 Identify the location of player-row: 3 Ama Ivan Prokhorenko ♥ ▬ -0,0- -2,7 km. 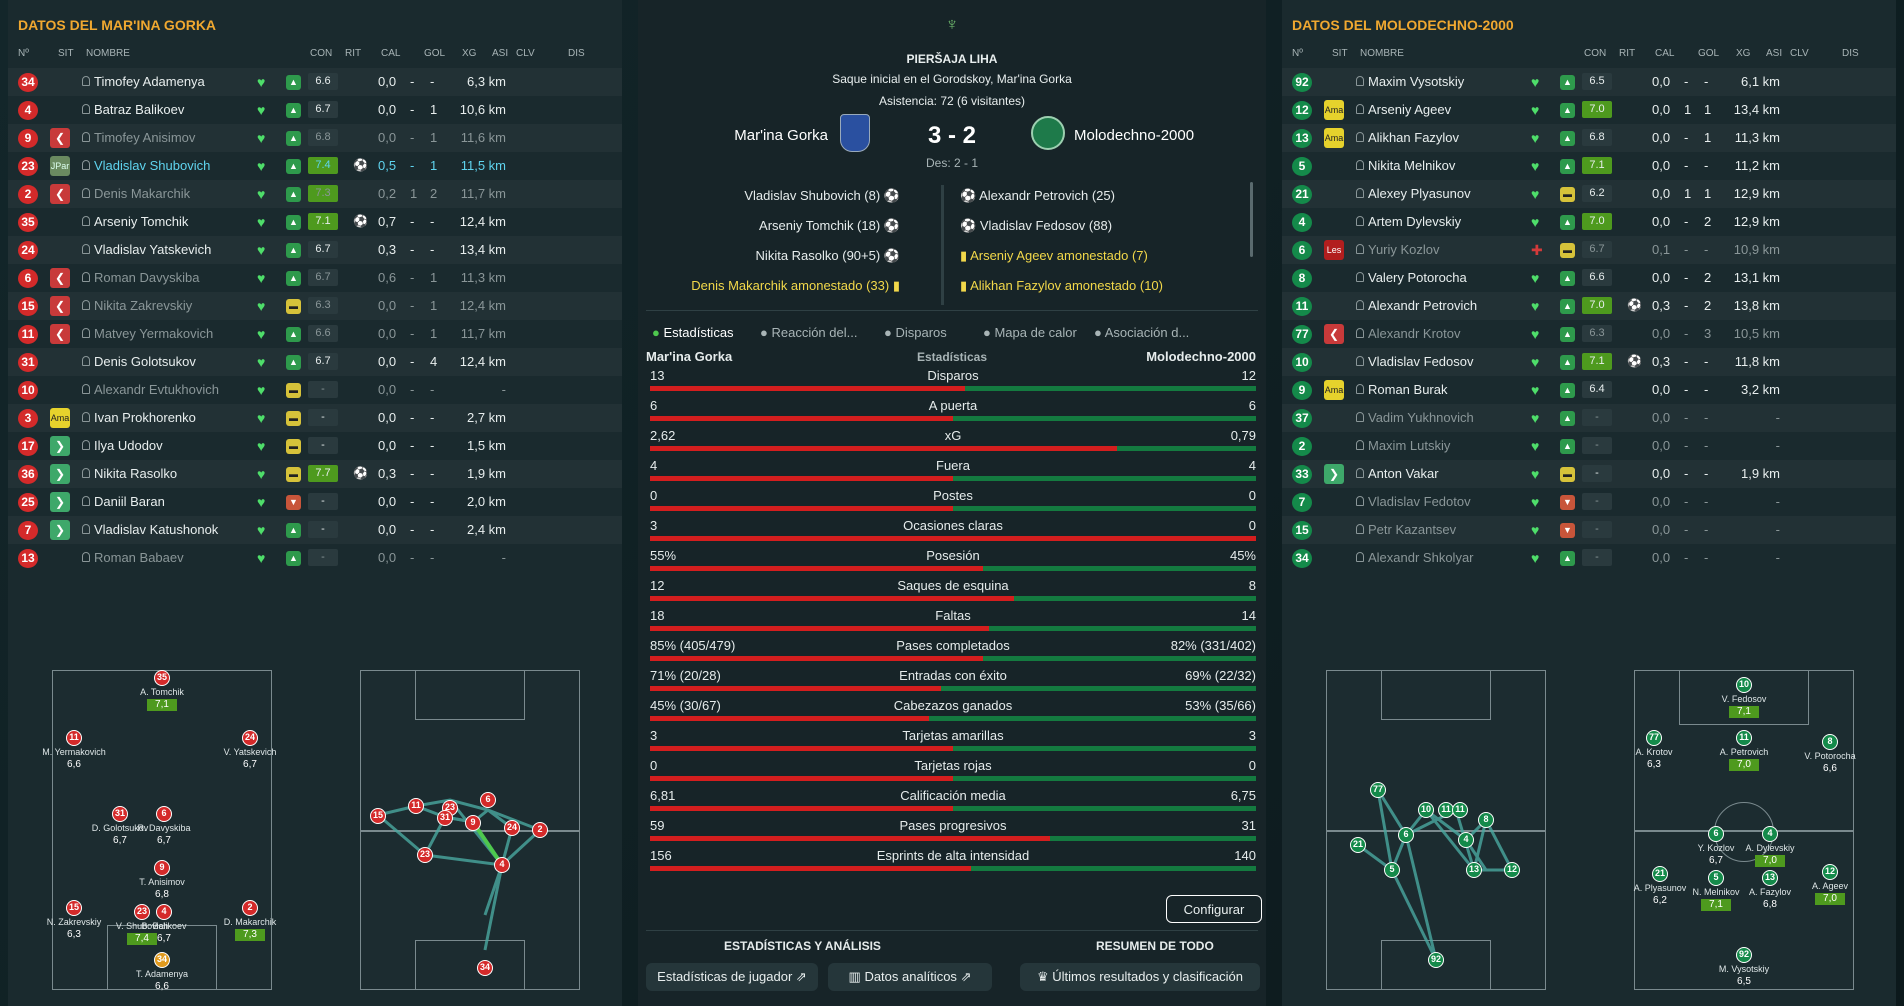
(315, 418).